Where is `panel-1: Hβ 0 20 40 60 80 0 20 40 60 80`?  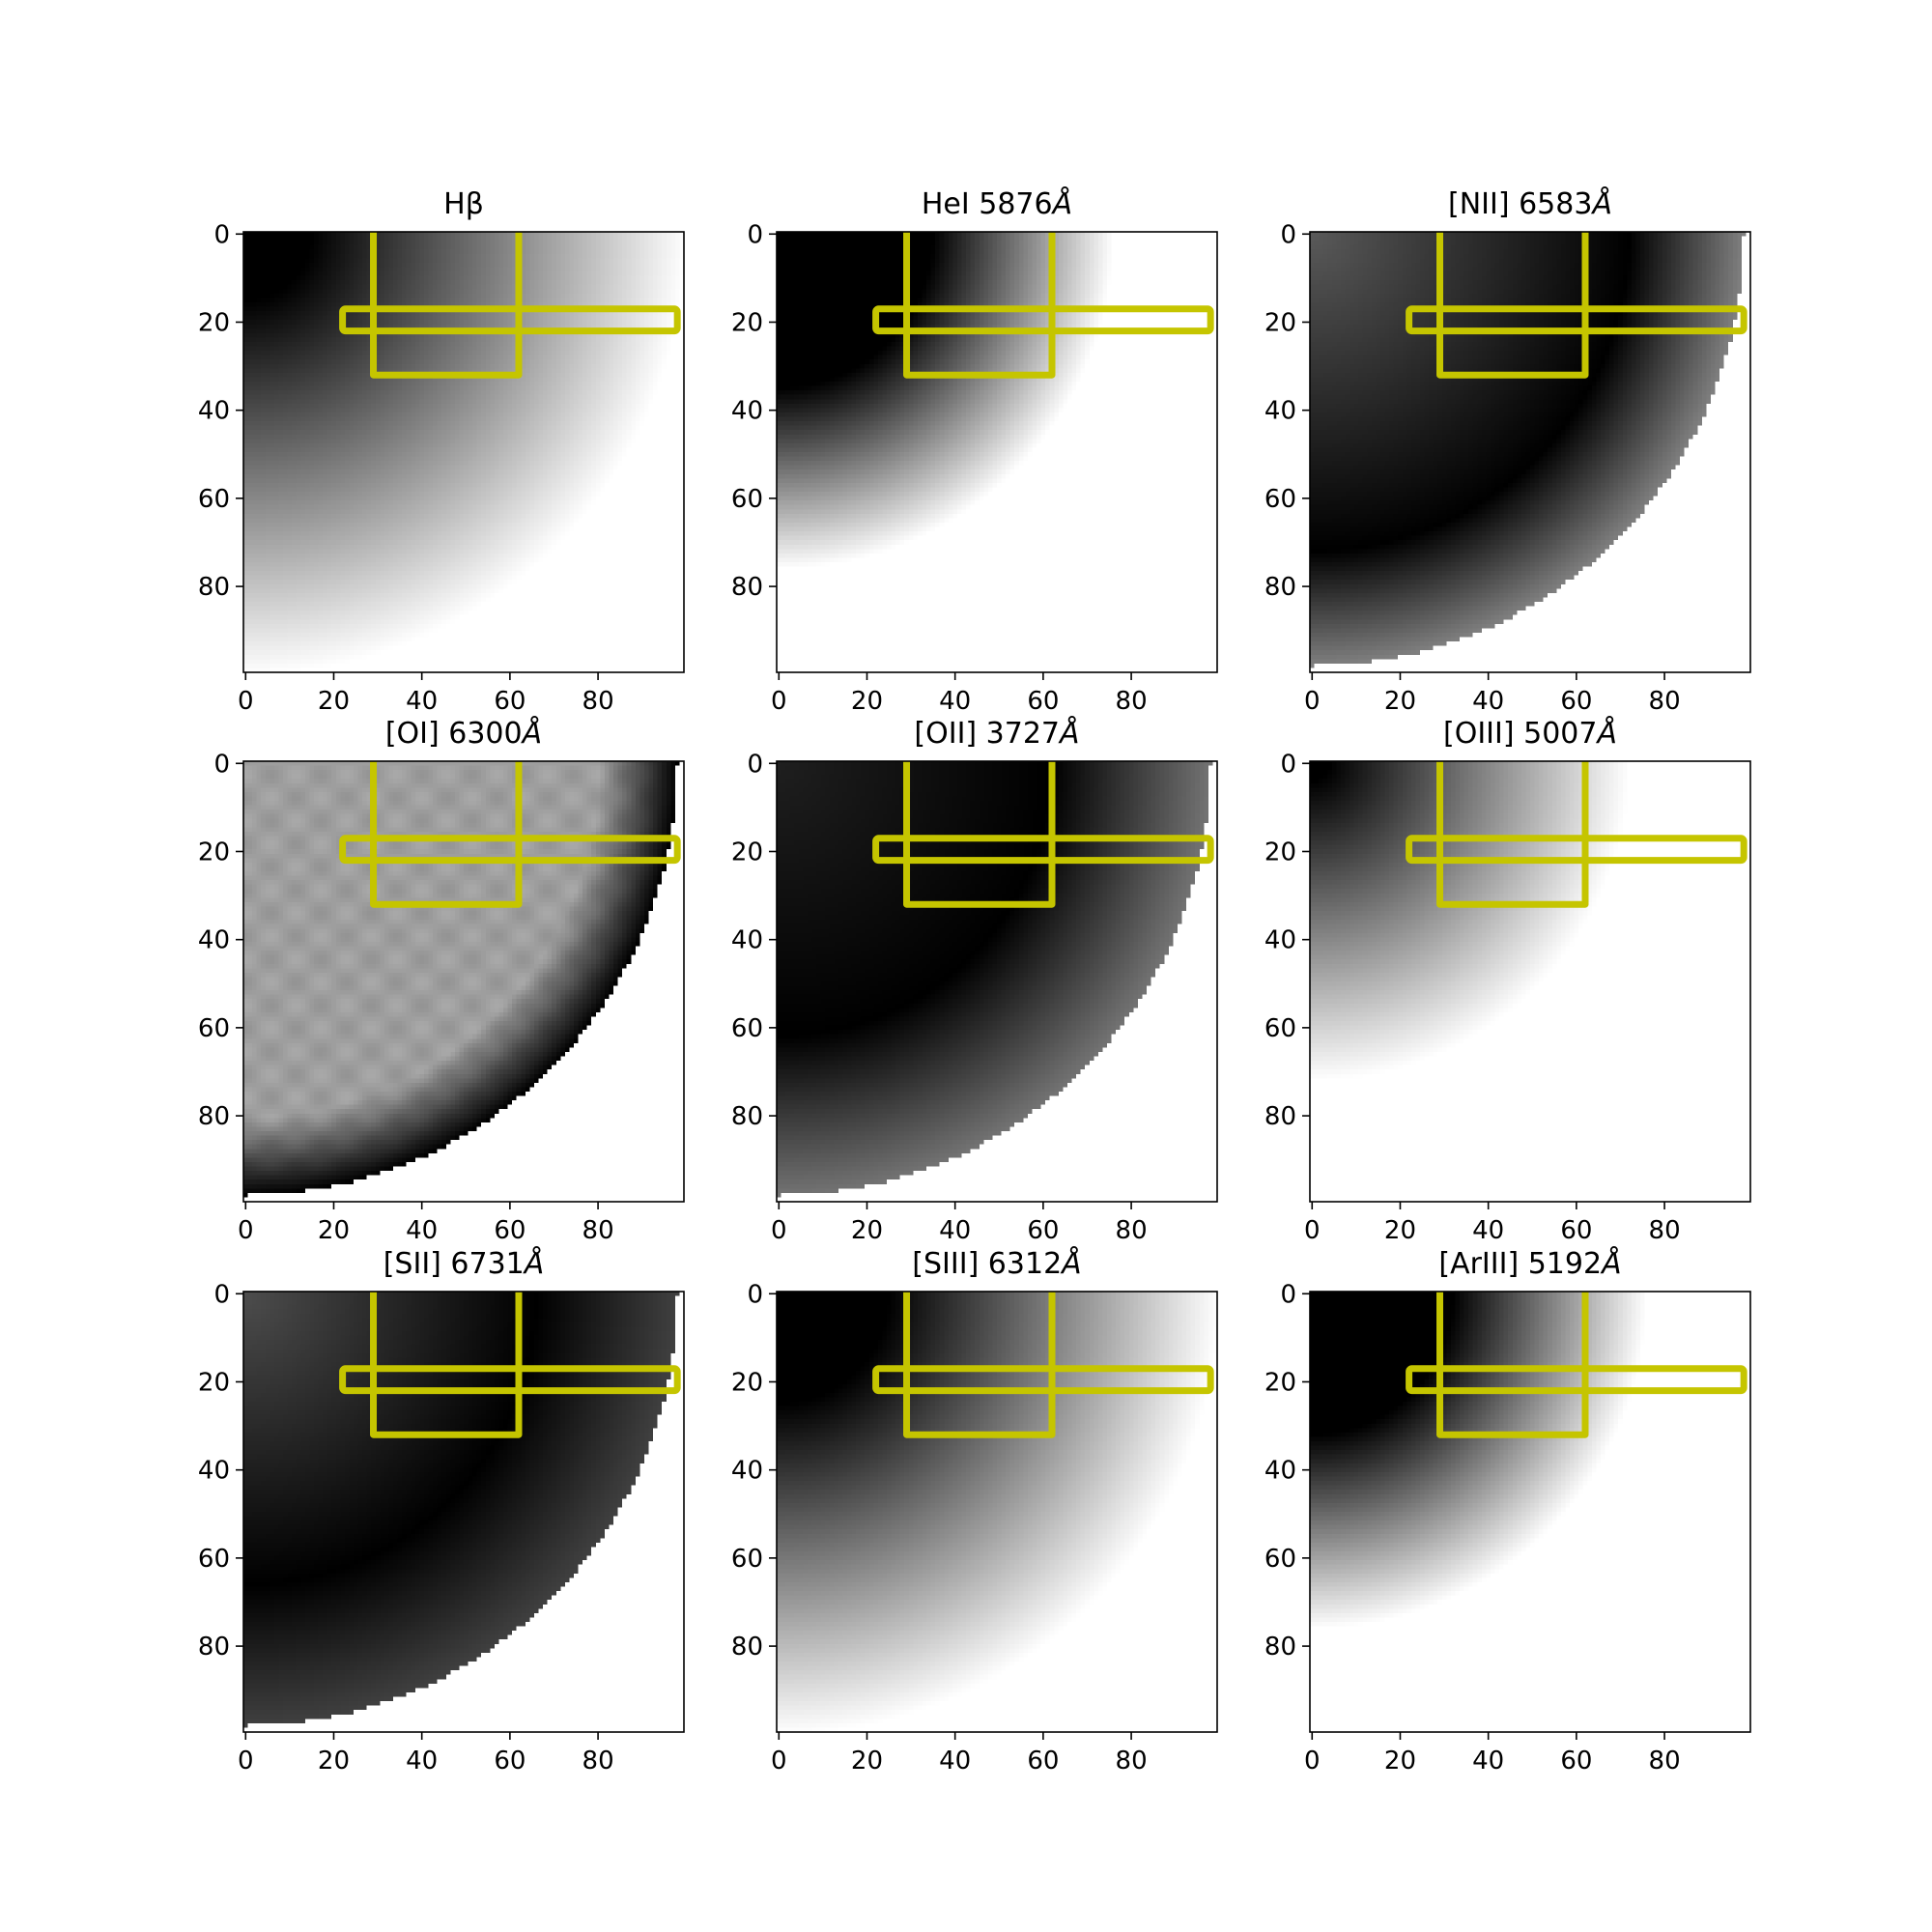
panel-1: Hβ 0 20 40 60 80 0 20 40 60 80 is located at coordinates (439, 447).